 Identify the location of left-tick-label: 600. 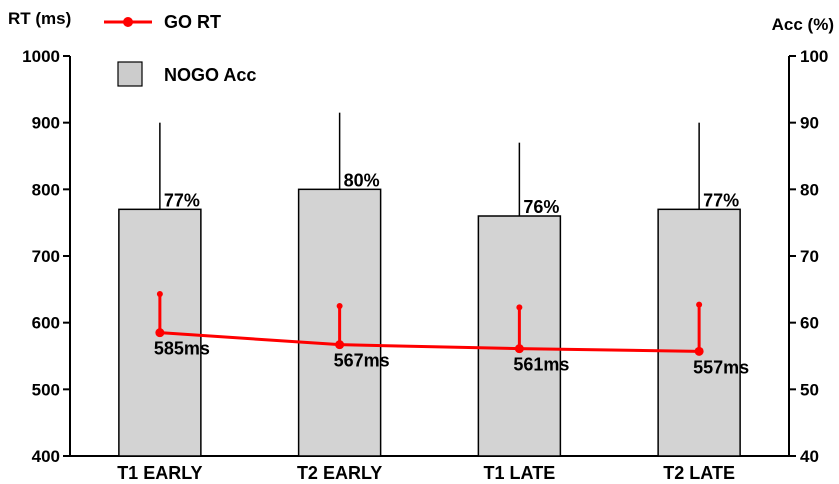
(46, 323).